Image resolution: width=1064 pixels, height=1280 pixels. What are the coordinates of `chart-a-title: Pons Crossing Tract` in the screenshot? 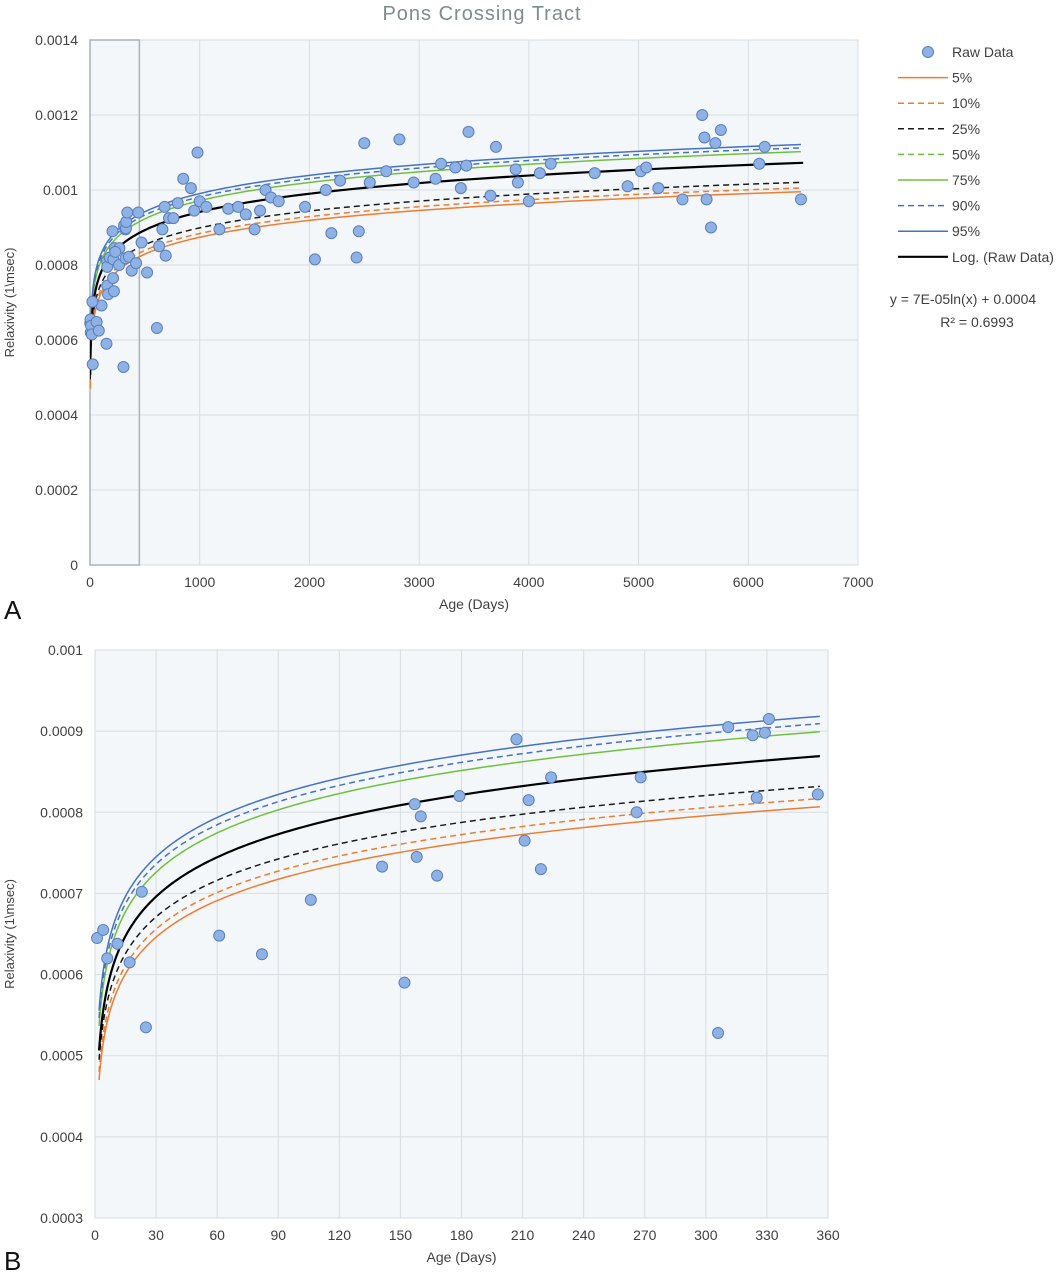 It's located at (481, 14).